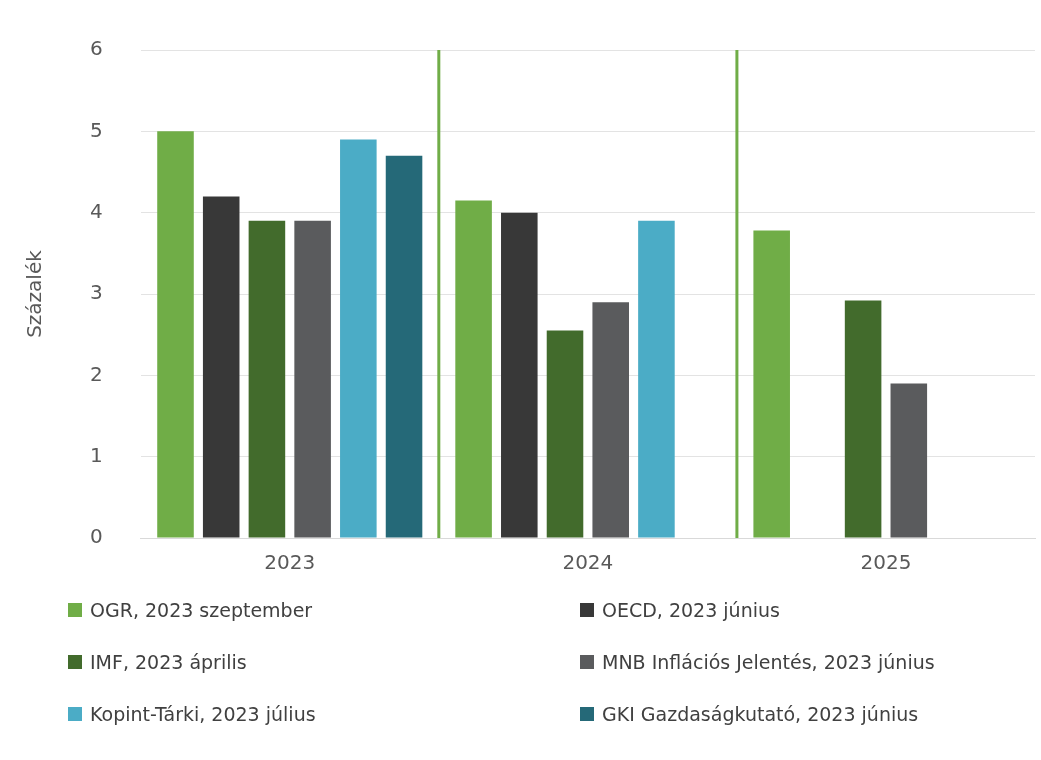  Describe the element at coordinates (691, 610) in the screenshot. I see `legend-label: OECD, 2023 június` at that location.